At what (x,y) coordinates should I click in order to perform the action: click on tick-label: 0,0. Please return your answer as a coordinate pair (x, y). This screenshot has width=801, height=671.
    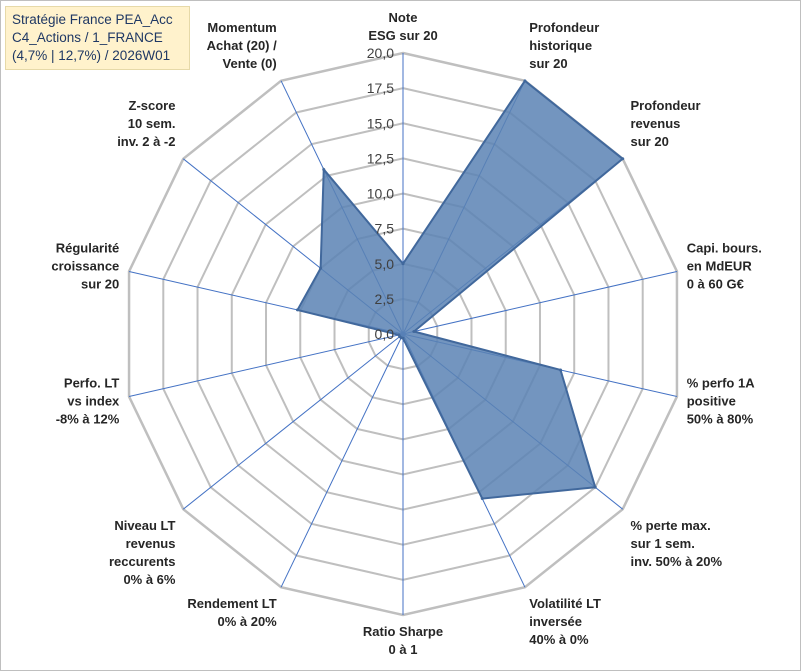
    Looking at the image, I should click on (385, 334).